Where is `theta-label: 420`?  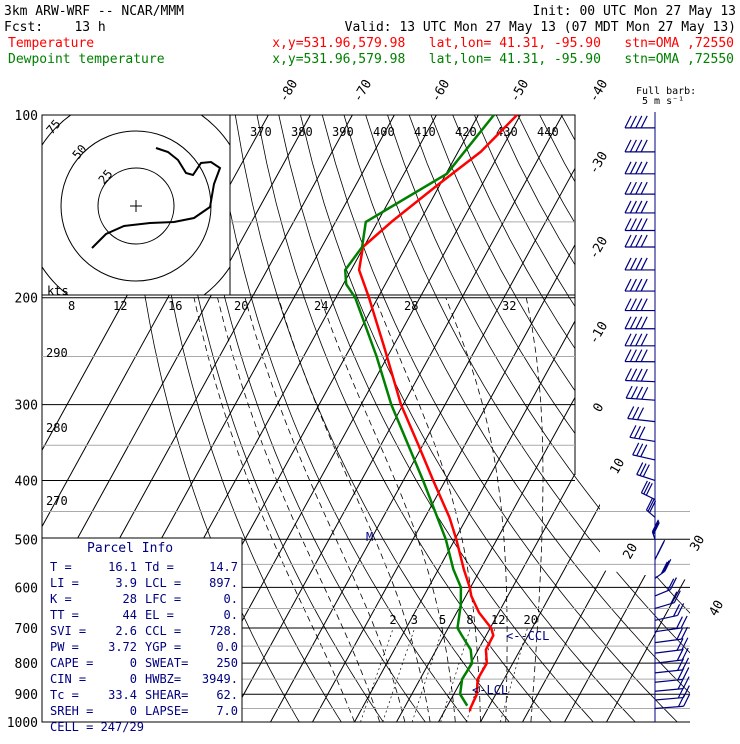 theta-label: 420 is located at coordinates (466, 132).